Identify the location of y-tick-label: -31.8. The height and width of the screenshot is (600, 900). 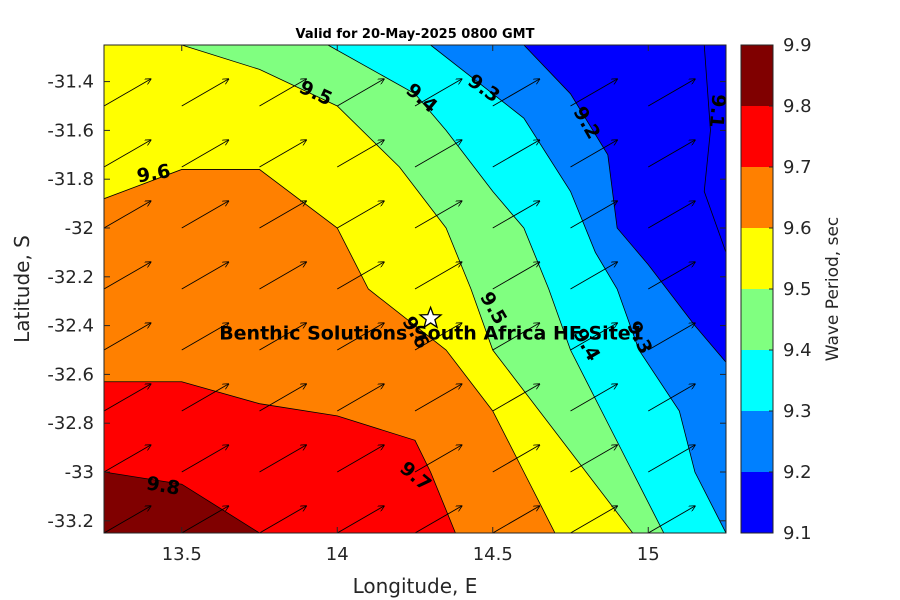
(70, 179).